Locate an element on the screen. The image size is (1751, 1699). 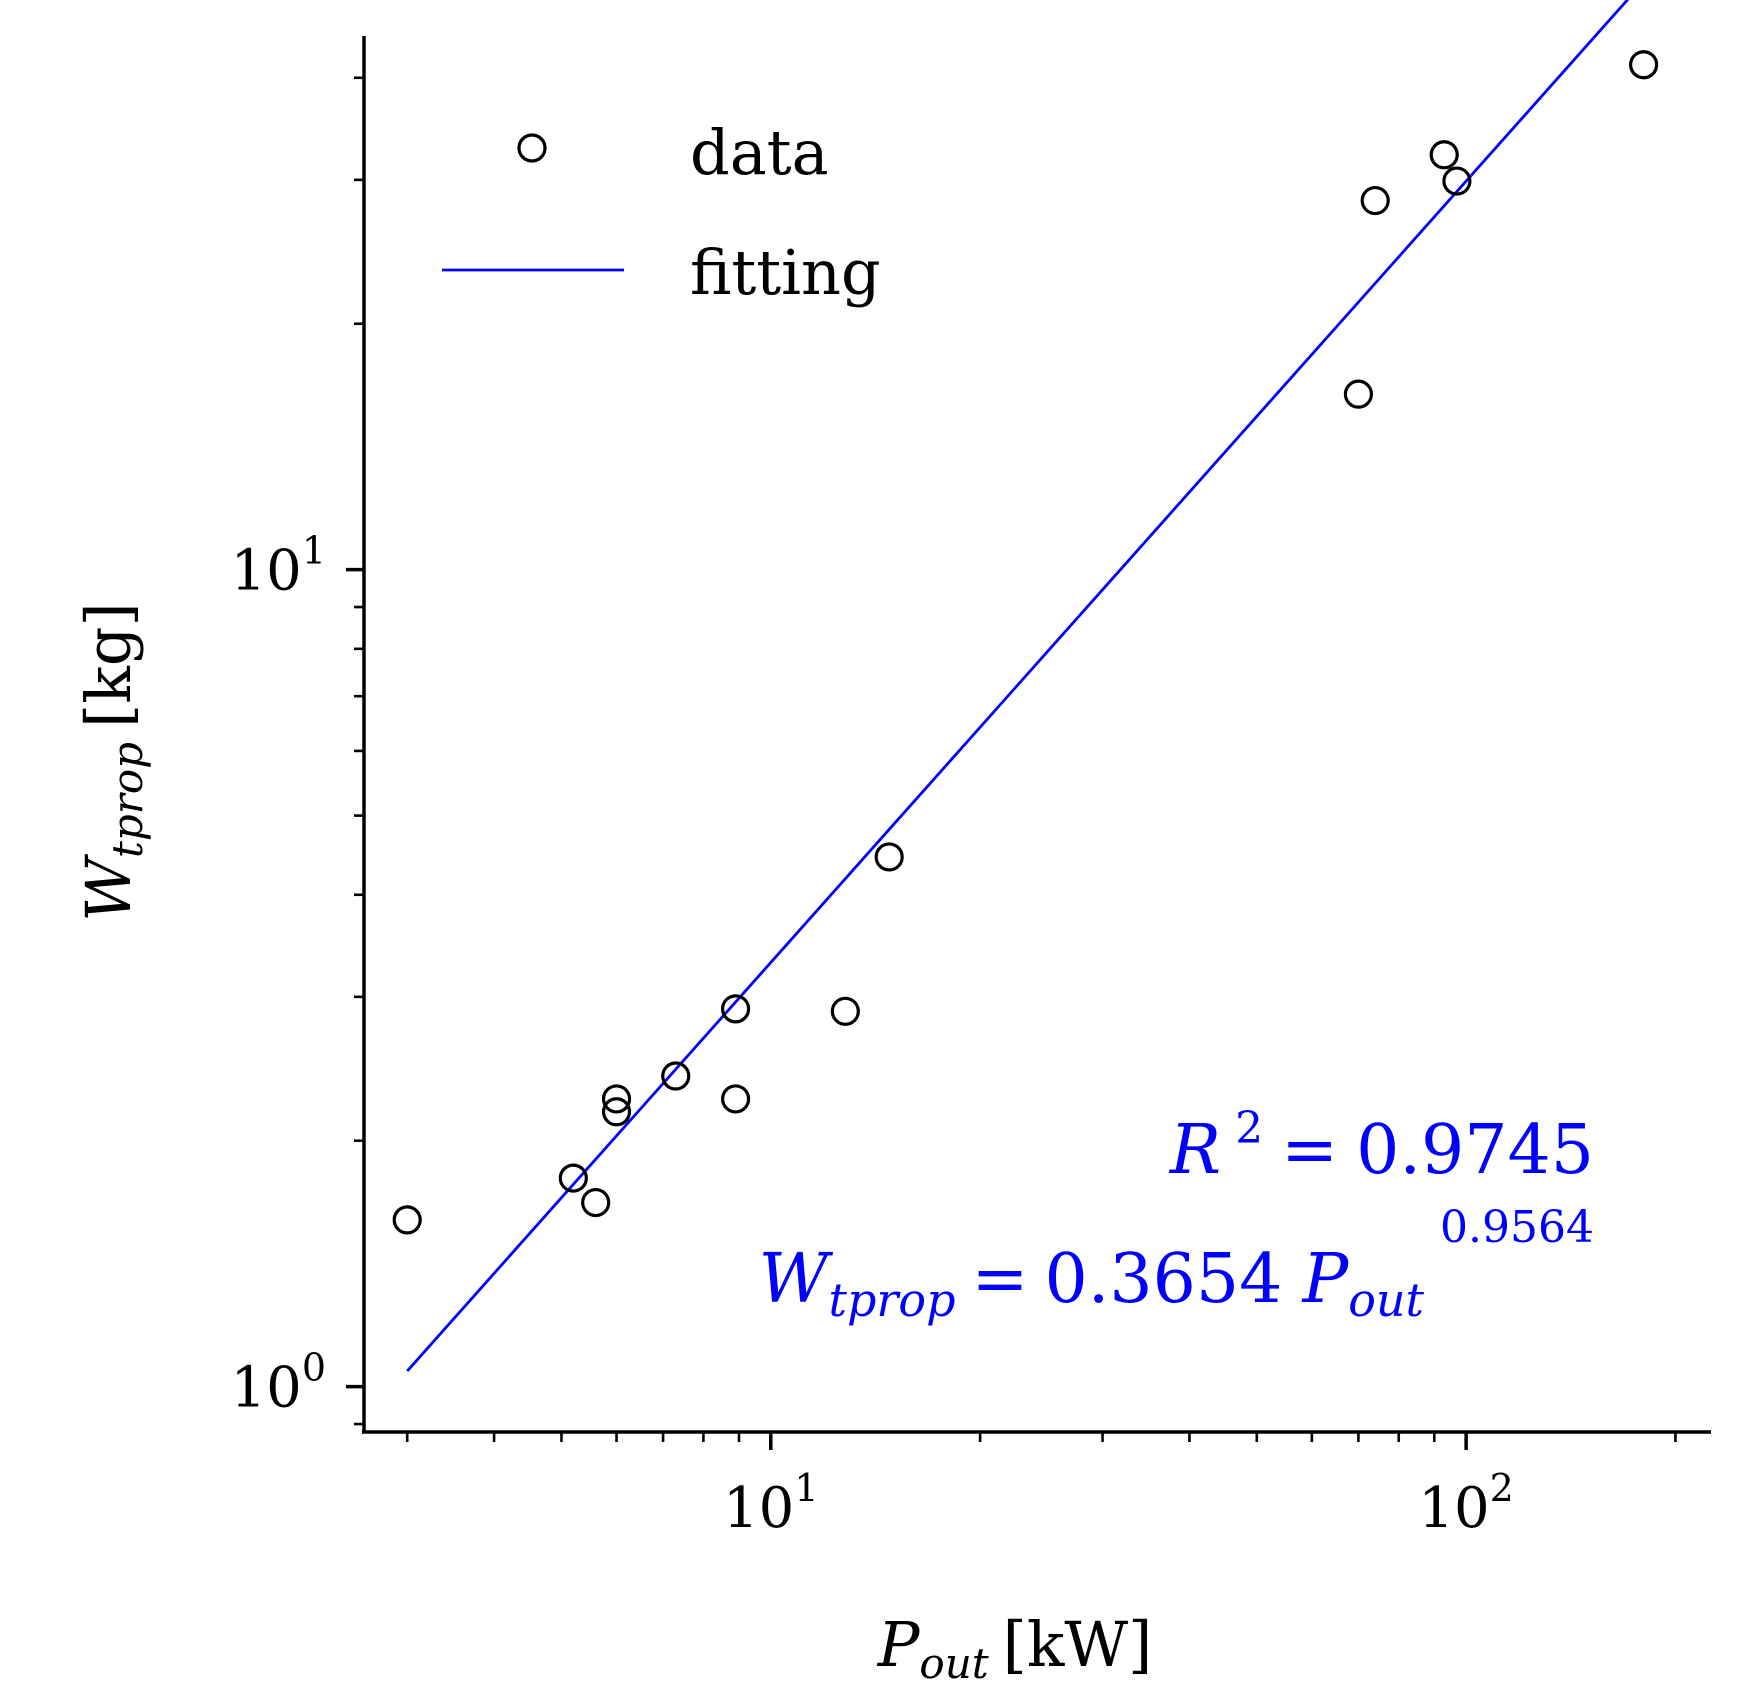
x-tick-label-100: 10² is located at coordinates (1465, 1503).